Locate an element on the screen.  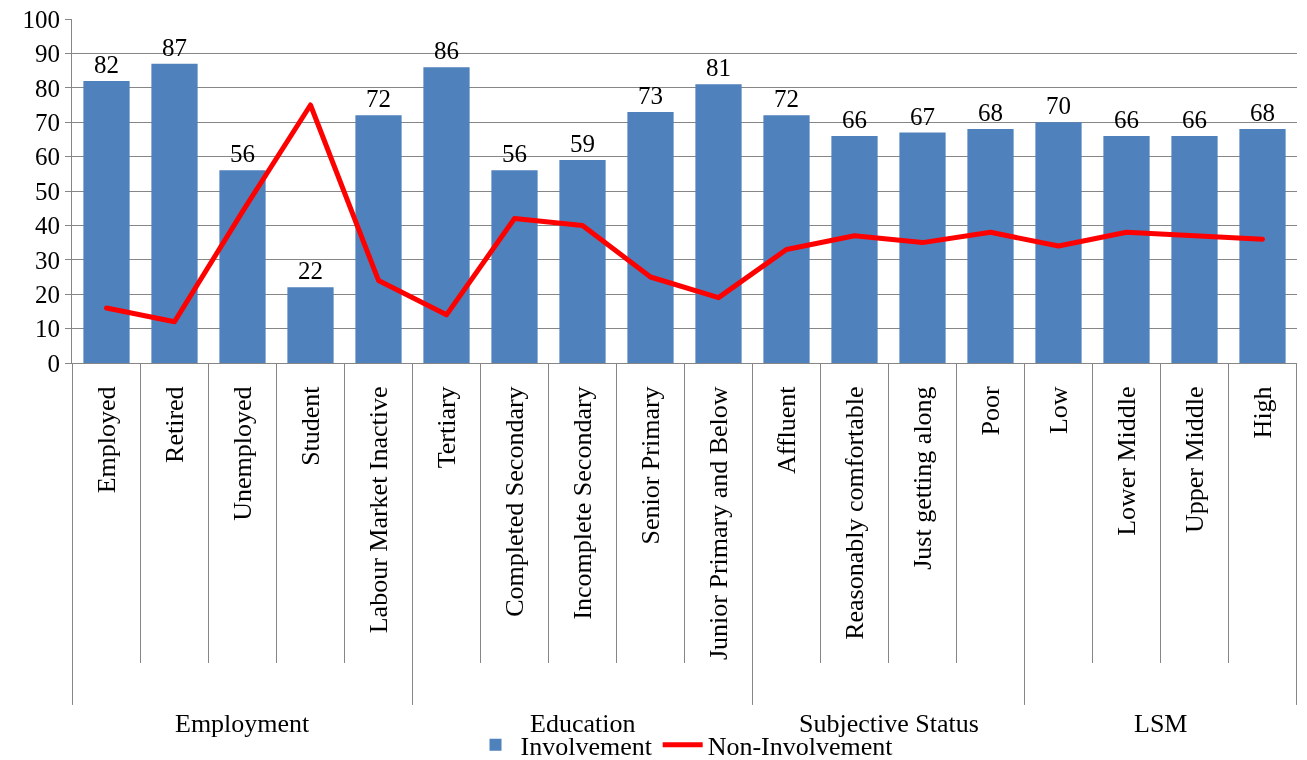
x-tick-label: Reasonably comfortable is located at coordinates (854, 513).